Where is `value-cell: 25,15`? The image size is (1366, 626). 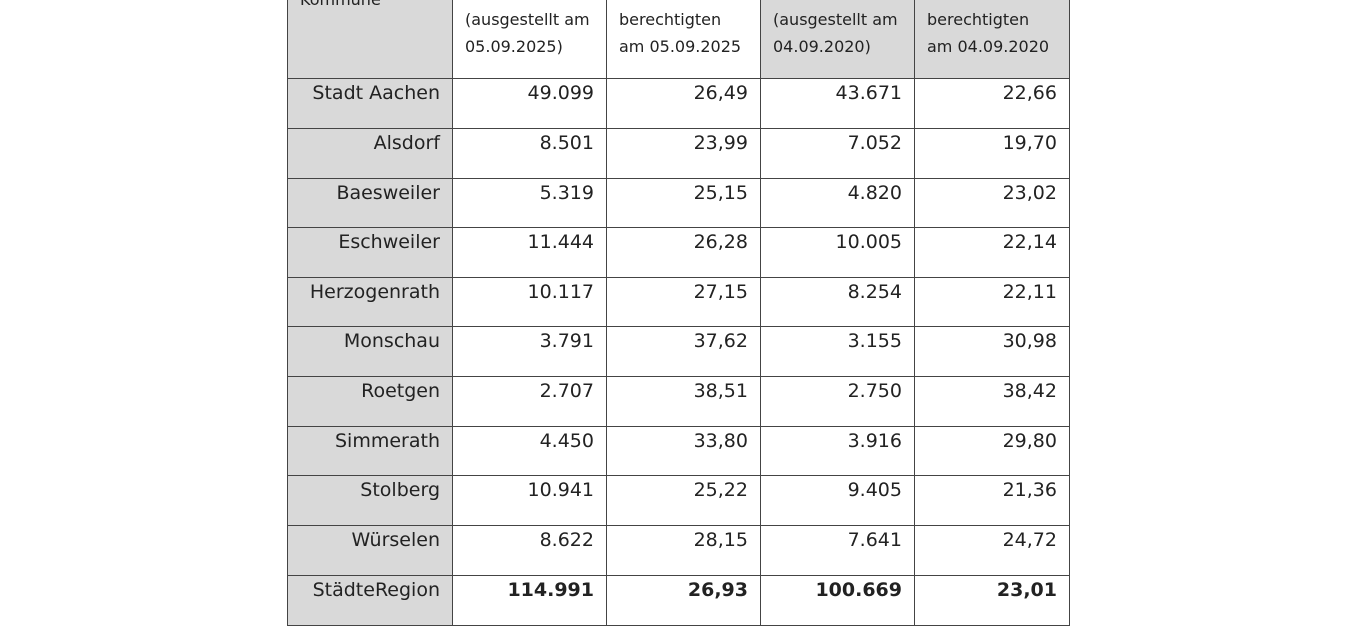
value-cell: 25,15 is located at coordinates (684, 203).